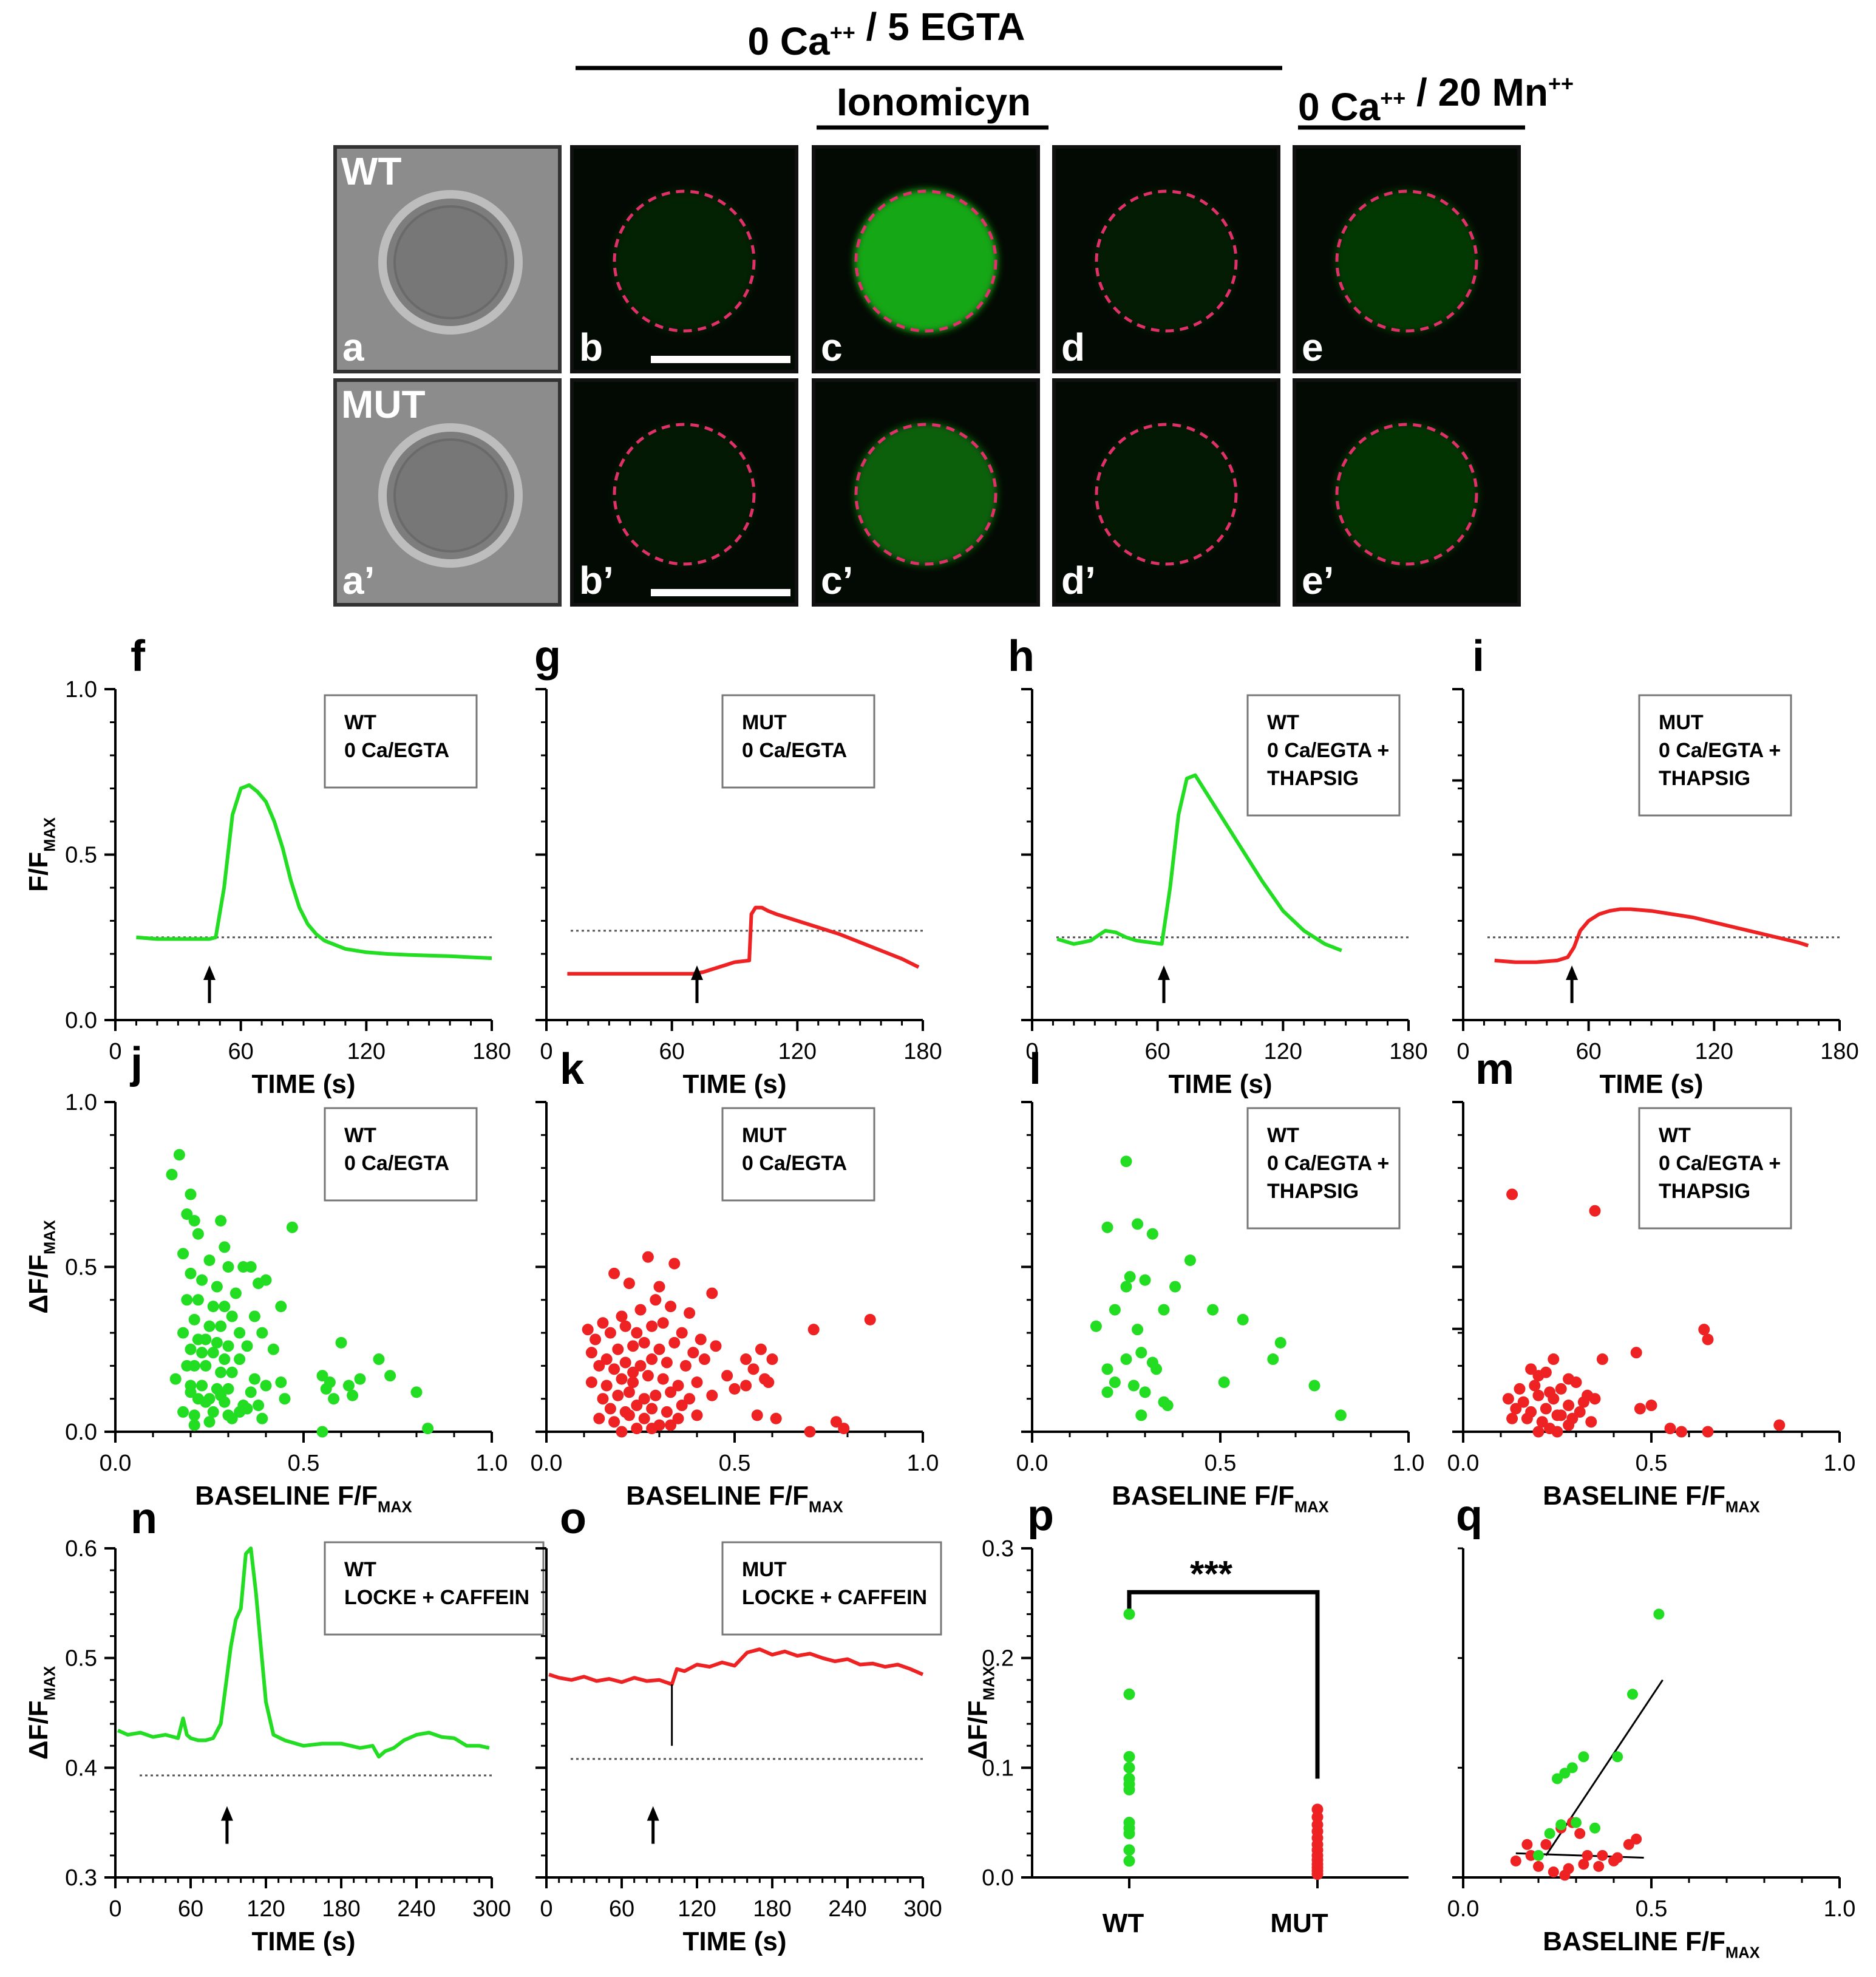  I want to click on x-tick-label: 0.5, so click(735, 1463).